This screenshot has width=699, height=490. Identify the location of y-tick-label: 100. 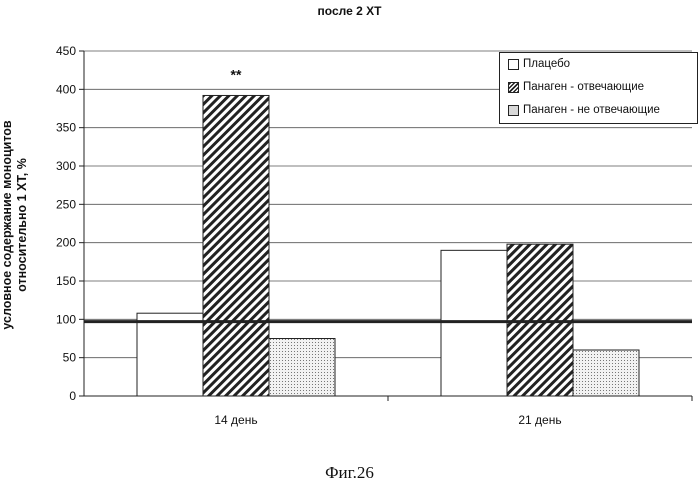
(66, 319).